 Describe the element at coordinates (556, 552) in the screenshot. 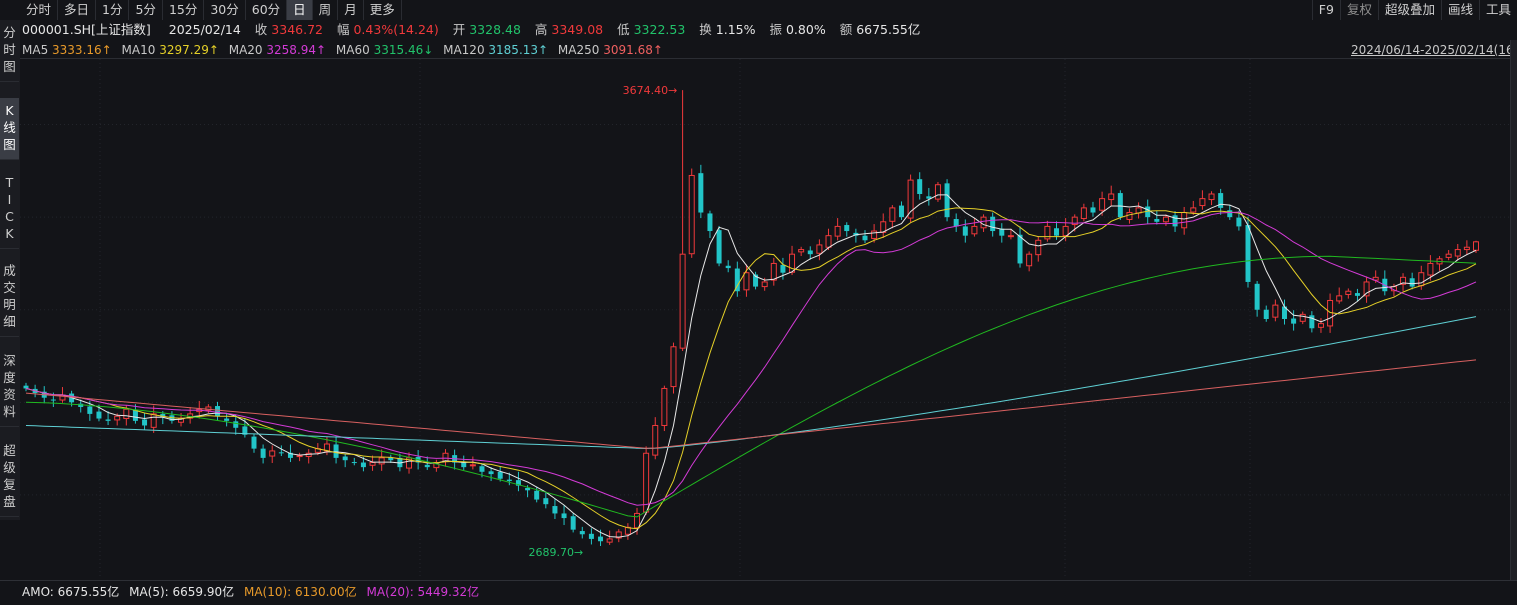

I see `period-low-label: 2689.70→` at that location.